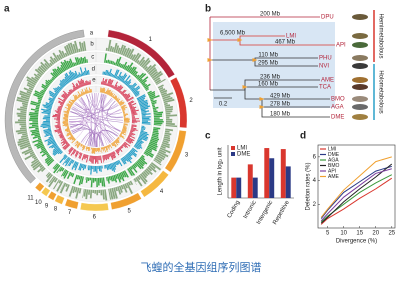 The image size is (403, 282). Describe the element at coordinates (240, 40) in the screenshot. I see `node-marker` at that location.